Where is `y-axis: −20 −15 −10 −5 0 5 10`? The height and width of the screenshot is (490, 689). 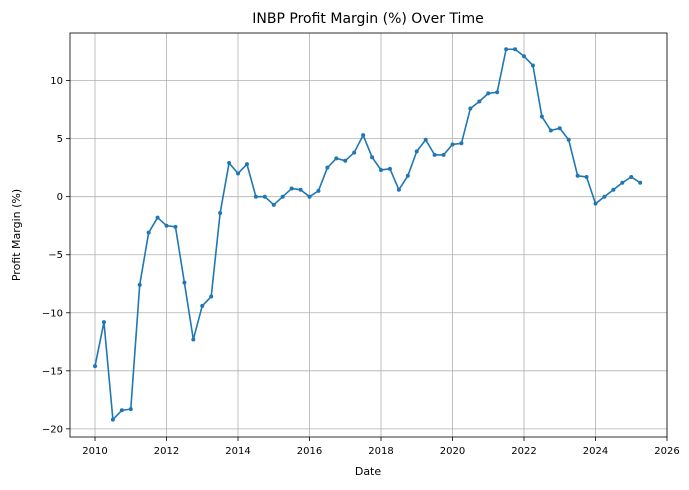
y-axis: −20 −15 −10 −5 0 5 10 is located at coordinates (56, 255).